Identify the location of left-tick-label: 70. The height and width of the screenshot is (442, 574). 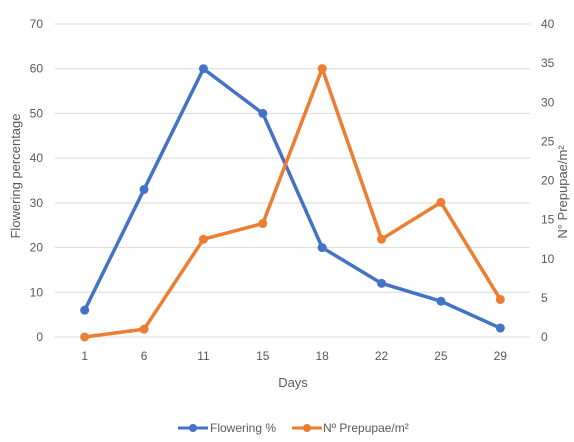
(37, 24).